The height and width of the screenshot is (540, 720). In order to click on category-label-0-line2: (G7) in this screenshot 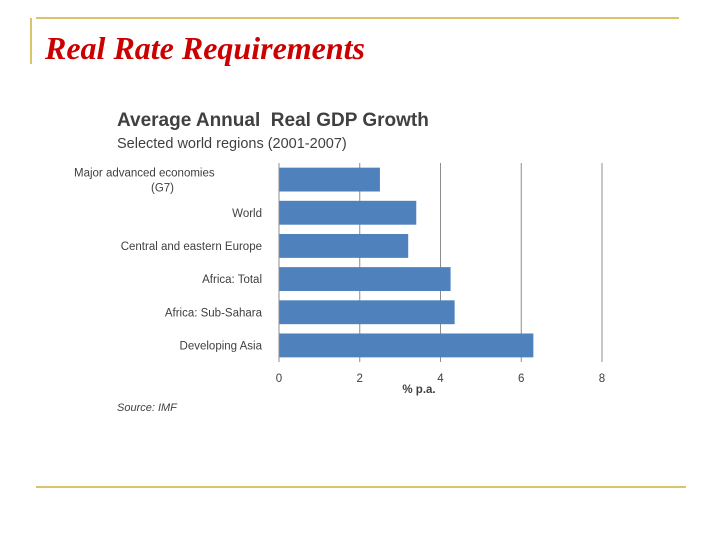, I will do `click(162, 189)`.